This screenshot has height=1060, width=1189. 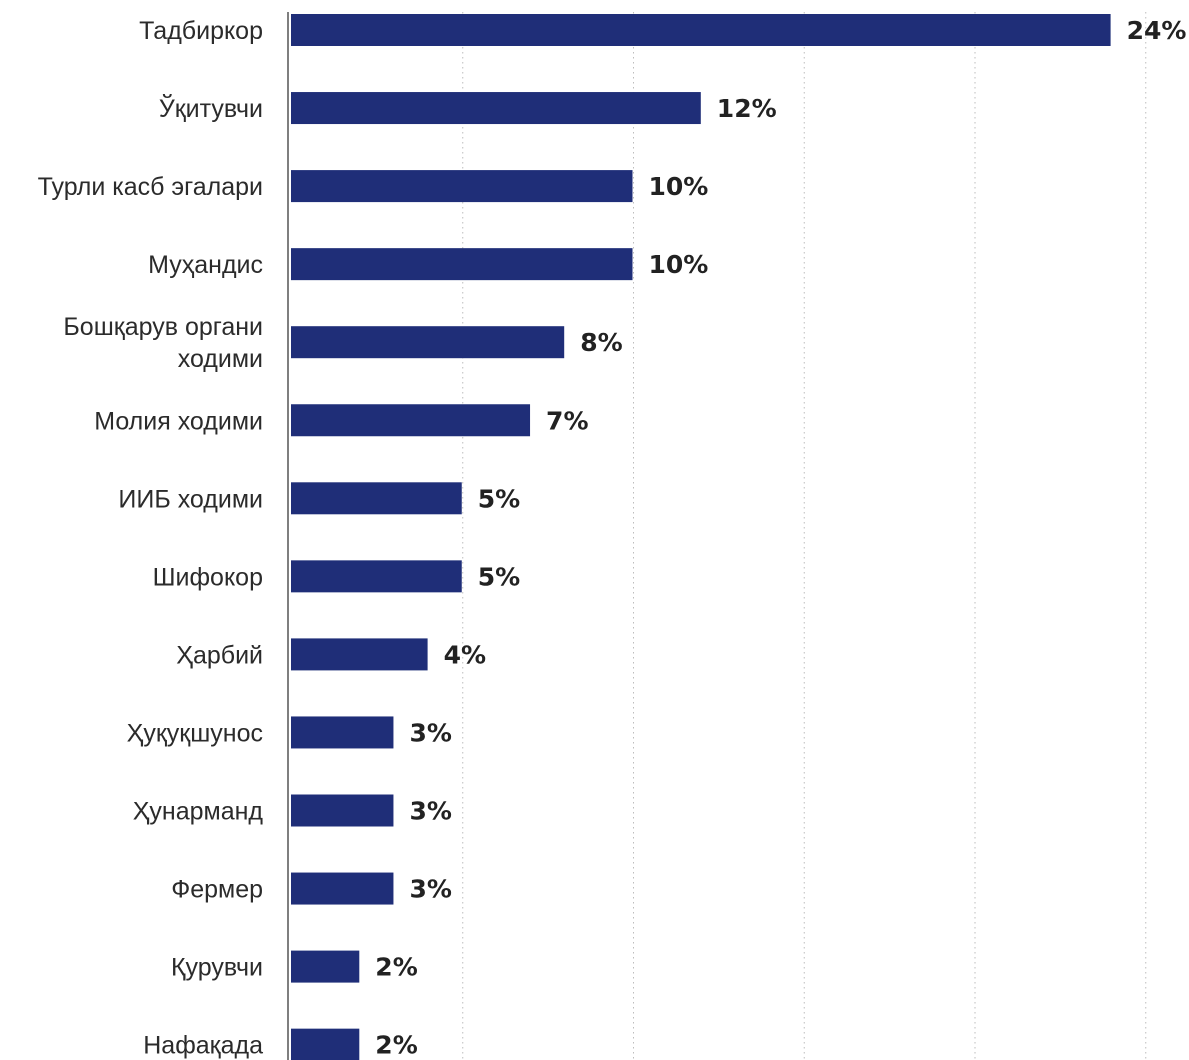 What do you see at coordinates (1157, 30) in the screenshot?
I see `value-label: 24%` at bounding box center [1157, 30].